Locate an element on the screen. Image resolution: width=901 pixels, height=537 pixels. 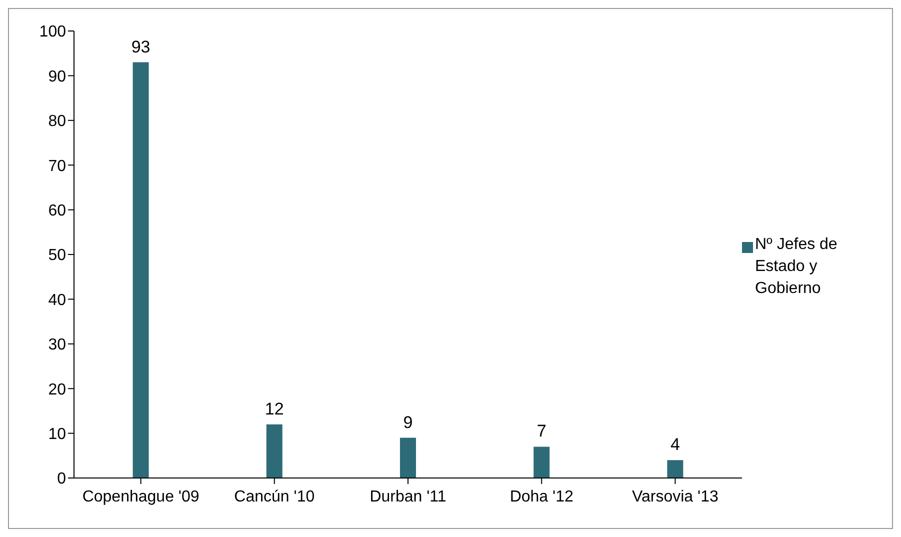
y-tick-label: 100 is located at coordinates (52, 32).